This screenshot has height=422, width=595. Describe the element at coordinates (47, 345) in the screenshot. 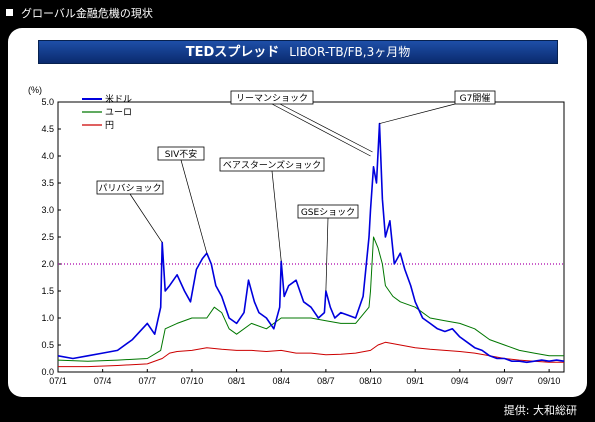

I see `y-tick-label: 0.5` at that location.